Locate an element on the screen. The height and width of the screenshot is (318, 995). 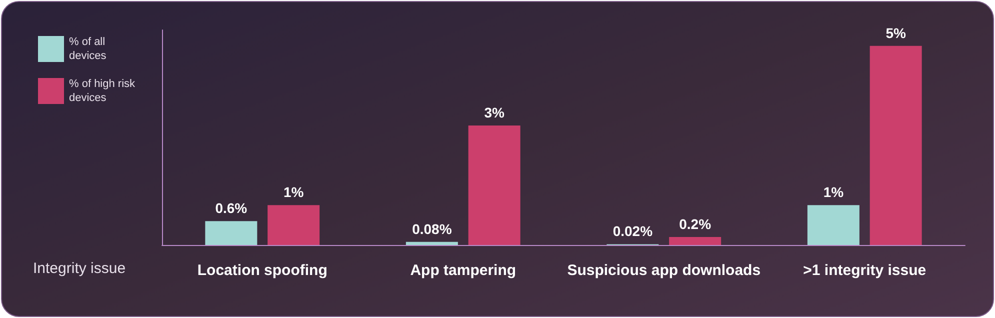
data-label: 0.2% is located at coordinates (695, 224).